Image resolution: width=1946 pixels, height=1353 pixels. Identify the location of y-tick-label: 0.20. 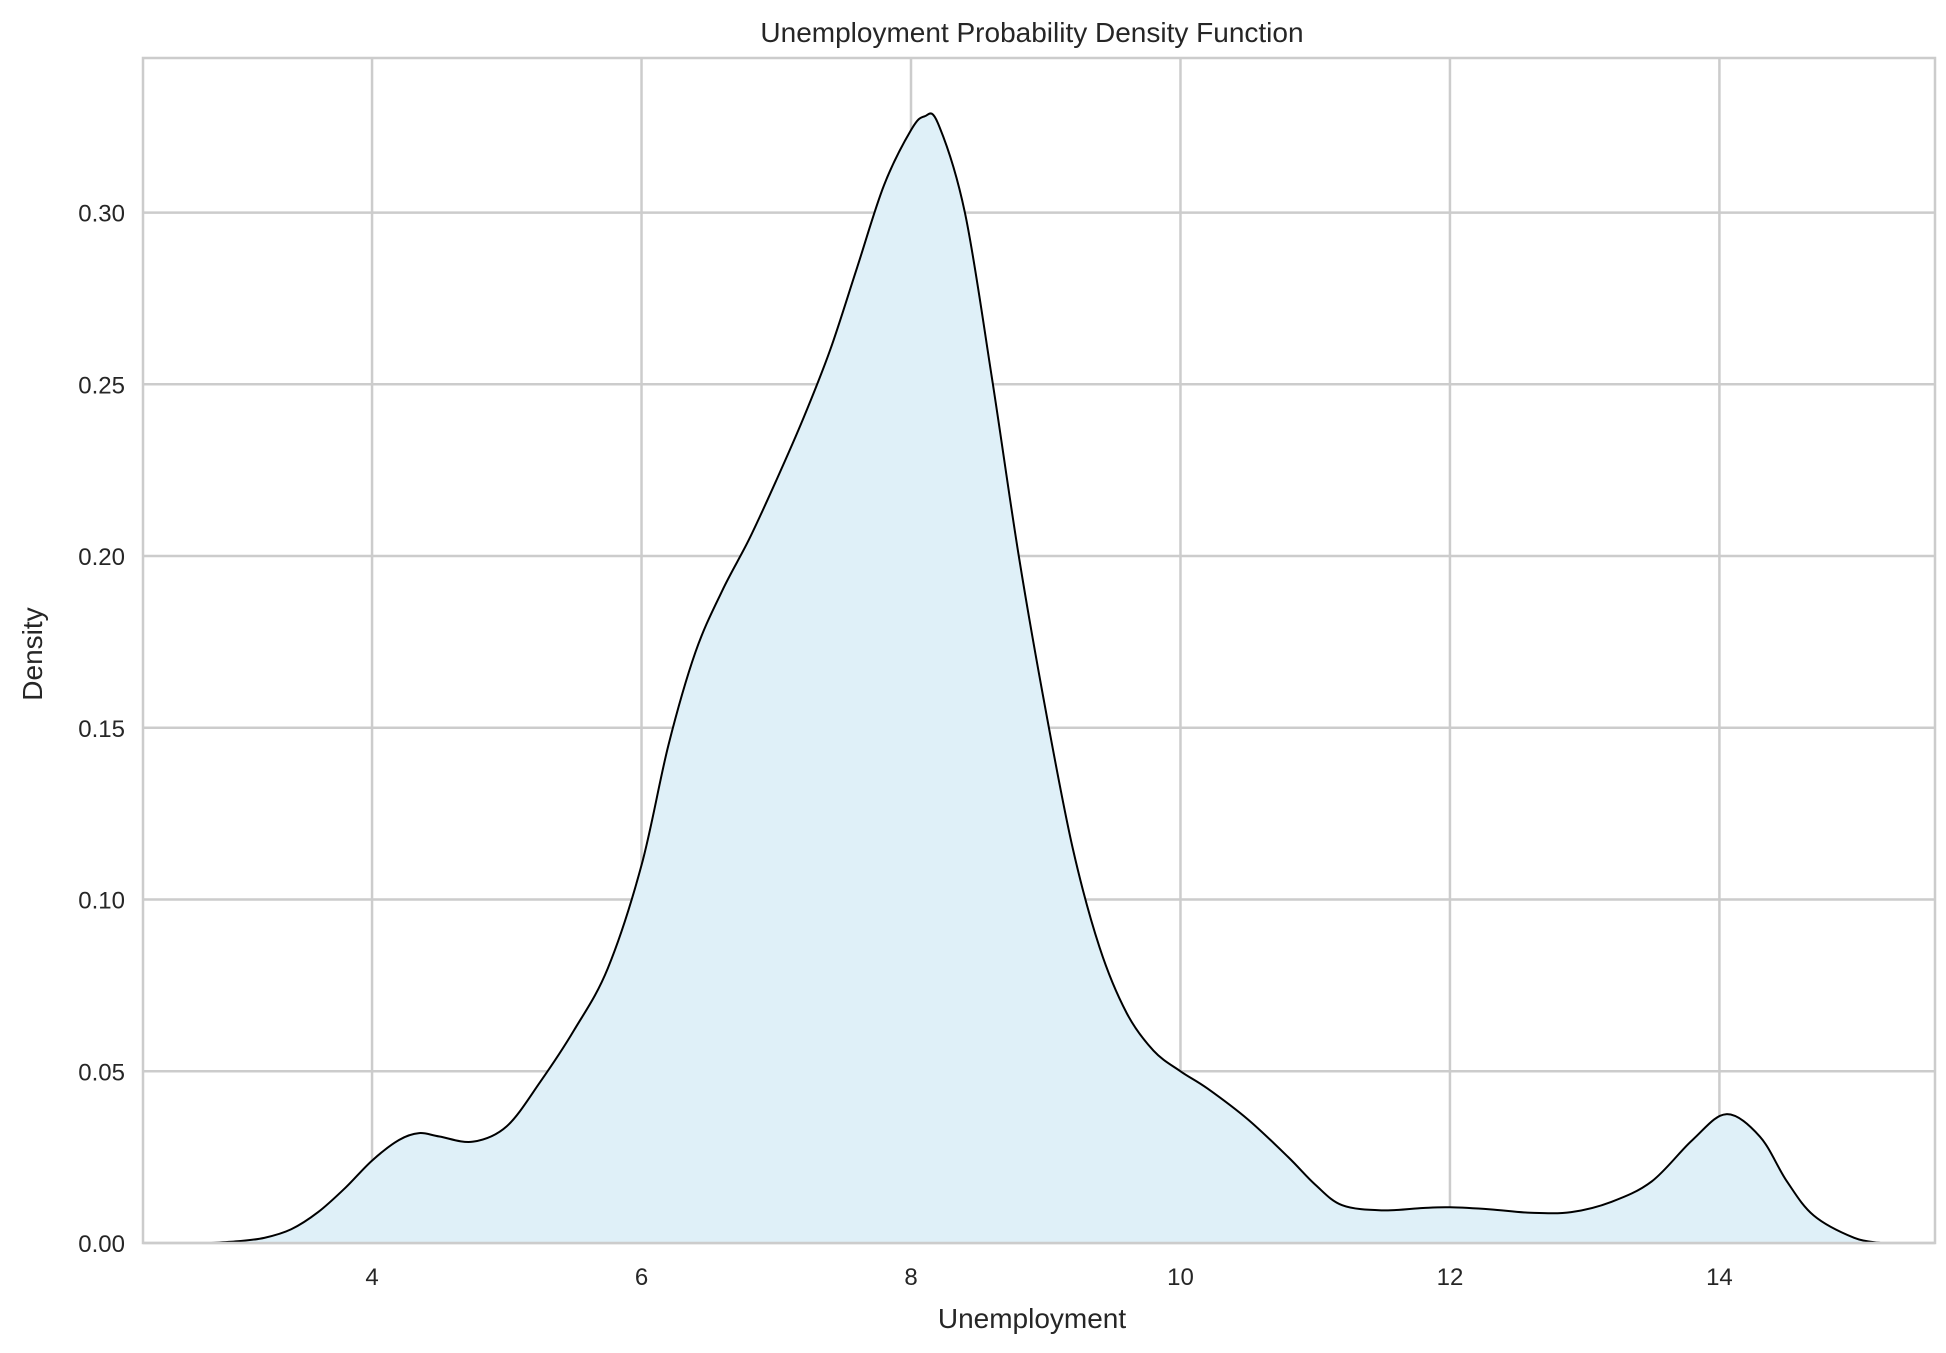
(101, 557).